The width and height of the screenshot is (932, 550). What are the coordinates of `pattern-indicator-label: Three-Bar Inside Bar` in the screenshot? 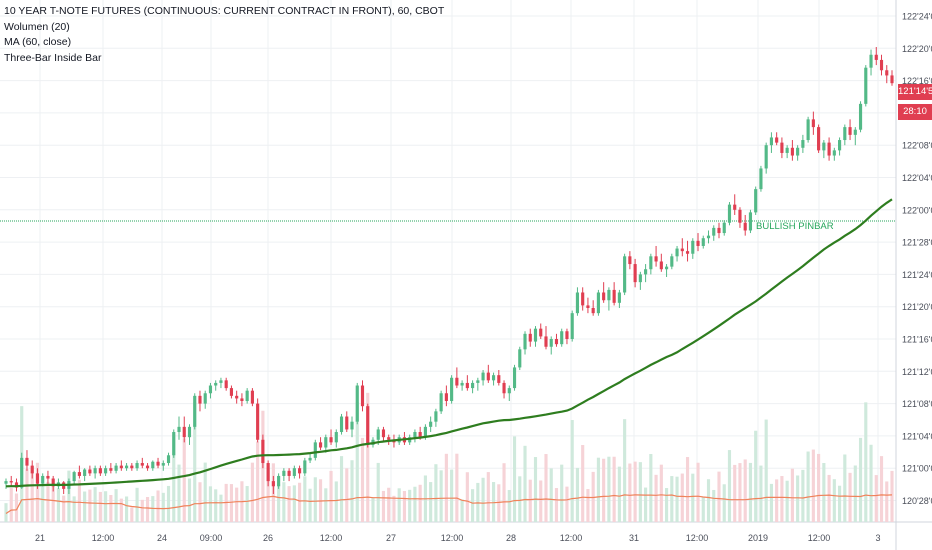 It's located at (53, 57).